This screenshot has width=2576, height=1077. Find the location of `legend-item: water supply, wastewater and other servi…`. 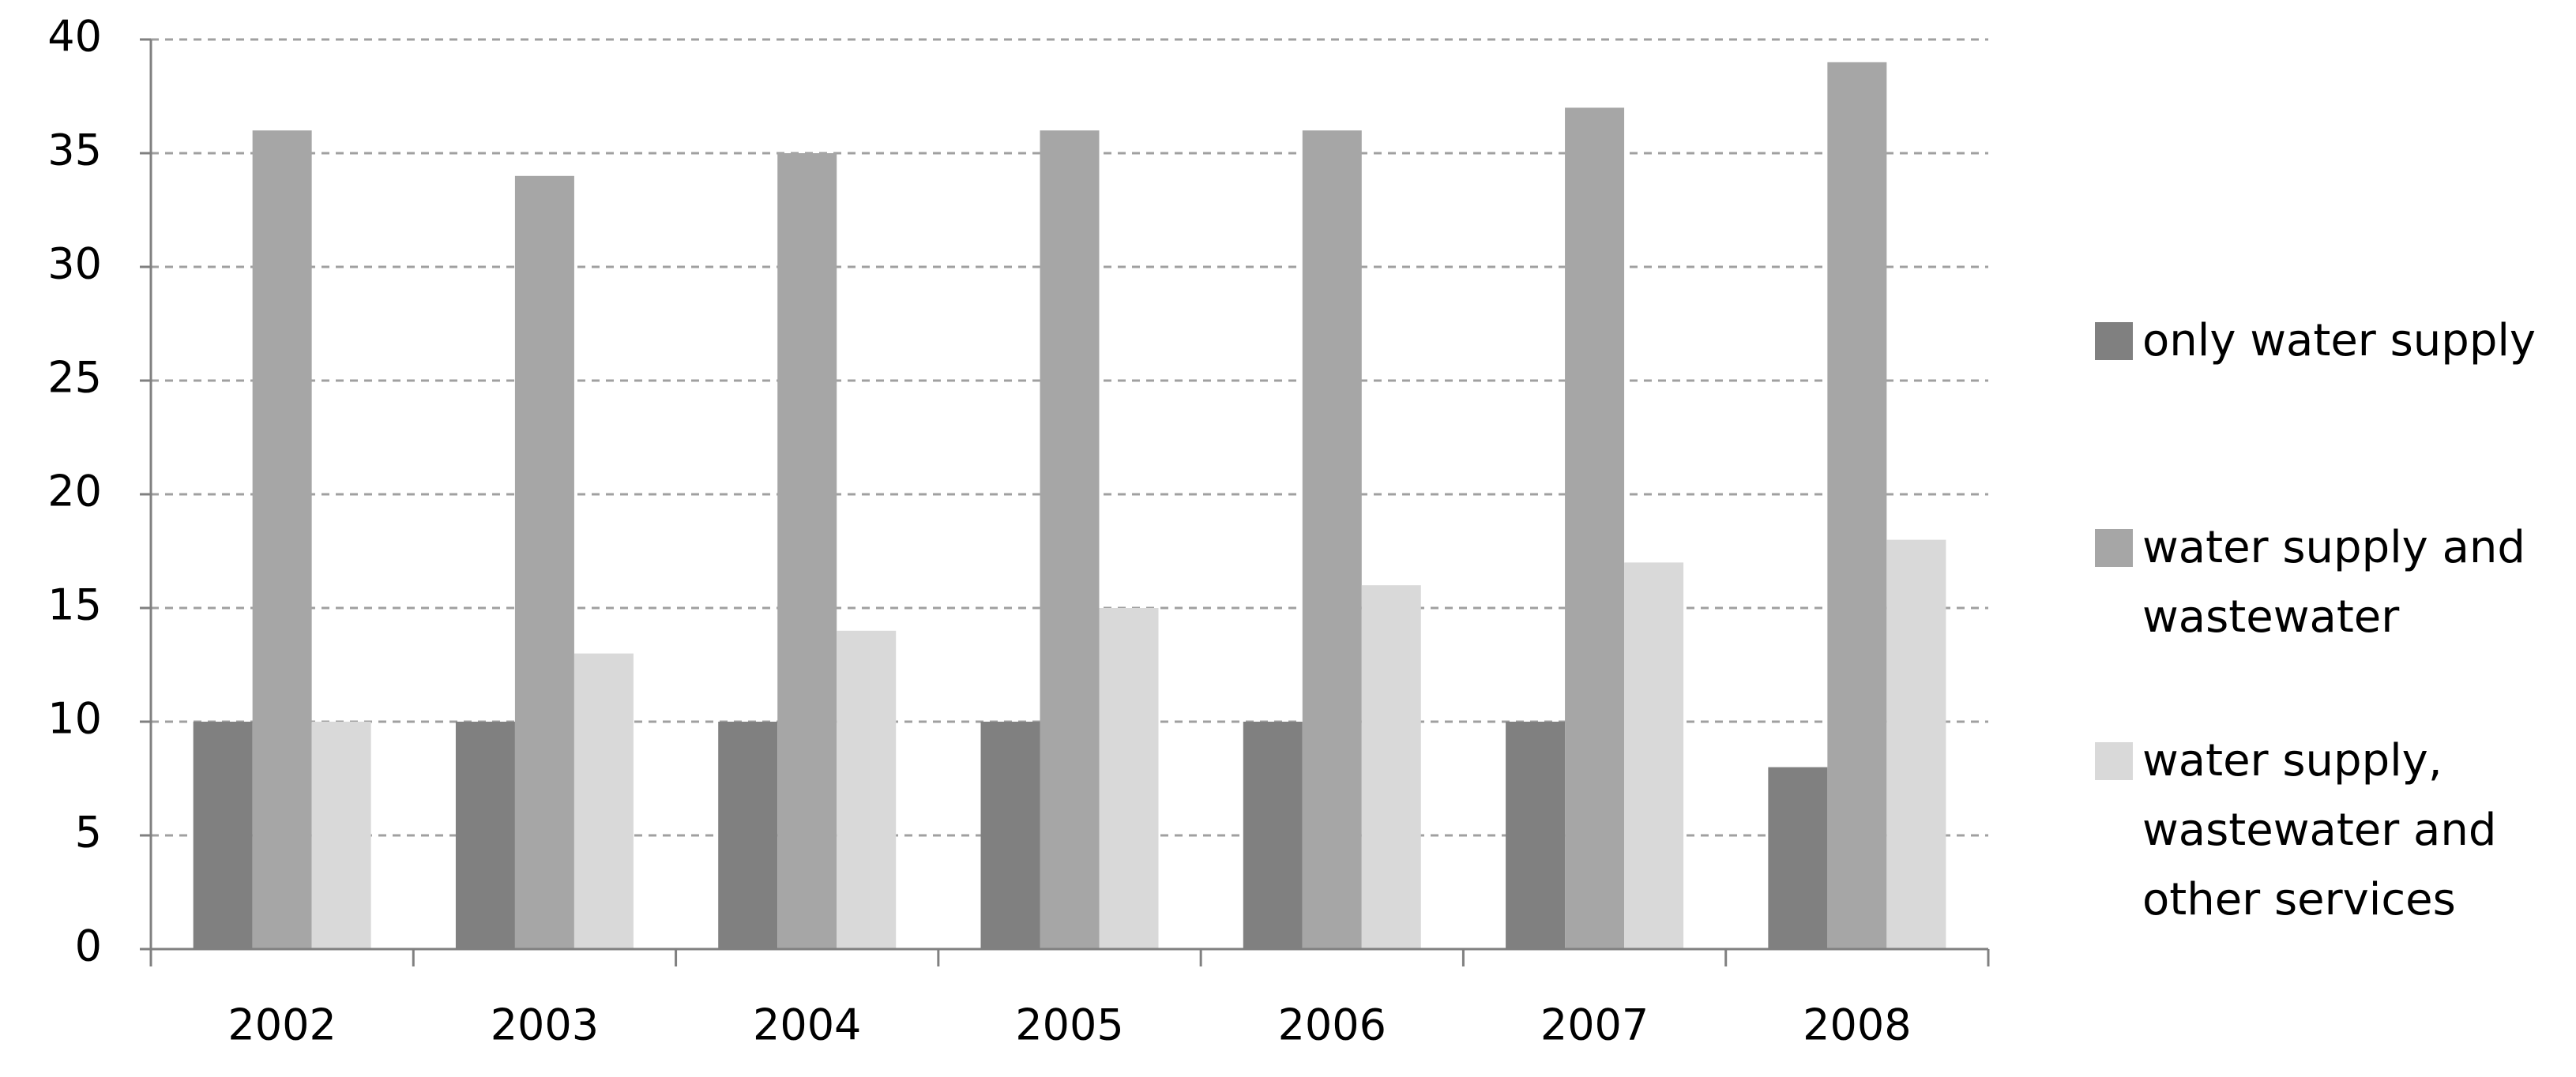

legend-item: water supply, wastewater and other servi… is located at coordinates (2332, 830).